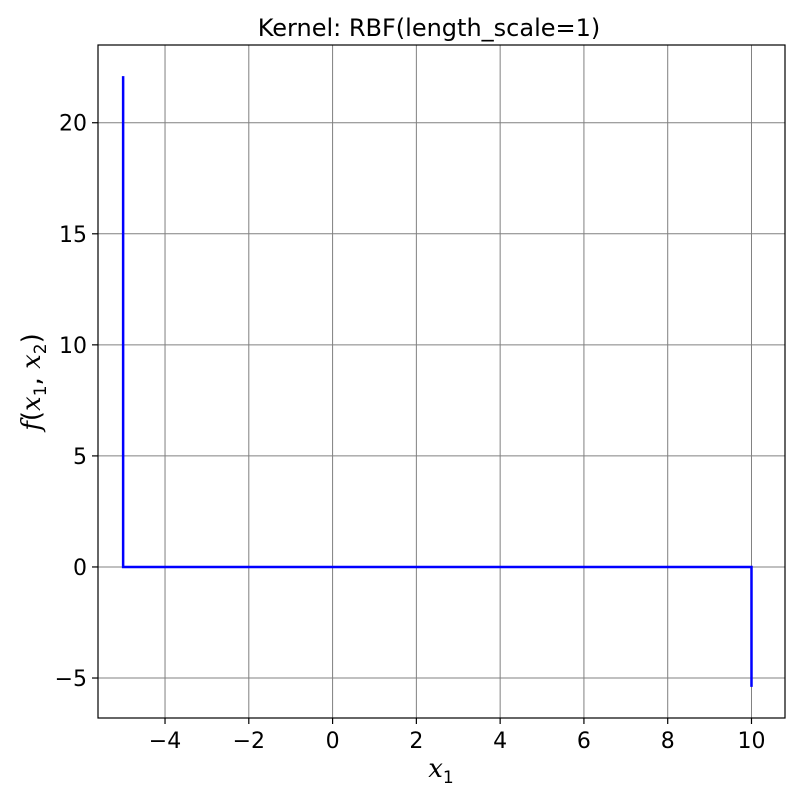  What do you see at coordinates (668, 741) in the screenshot?
I see `x-tick-label: 8` at bounding box center [668, 741].